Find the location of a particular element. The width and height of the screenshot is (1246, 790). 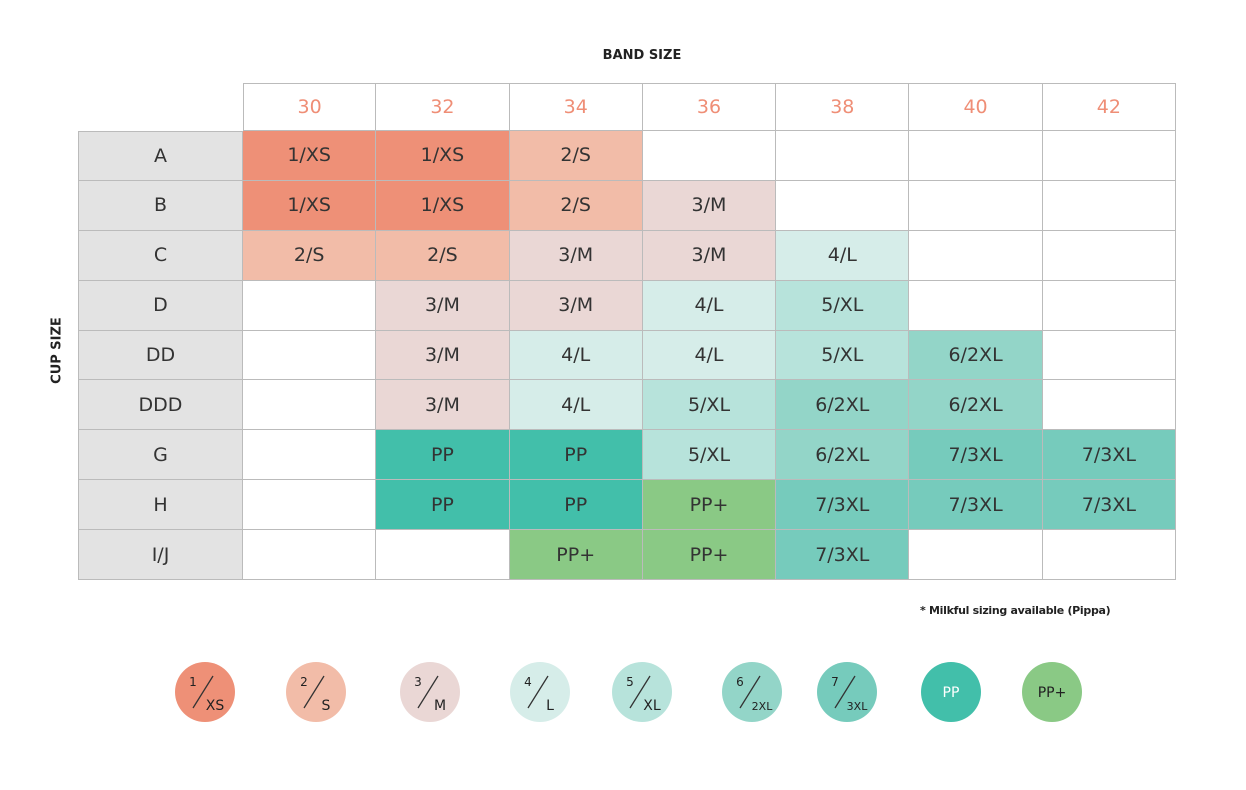

legend: 1 XS 2S 3M 4L 5 XL 6 2XL 7 3XL PP PP+ is located at coordinates (628, 692).